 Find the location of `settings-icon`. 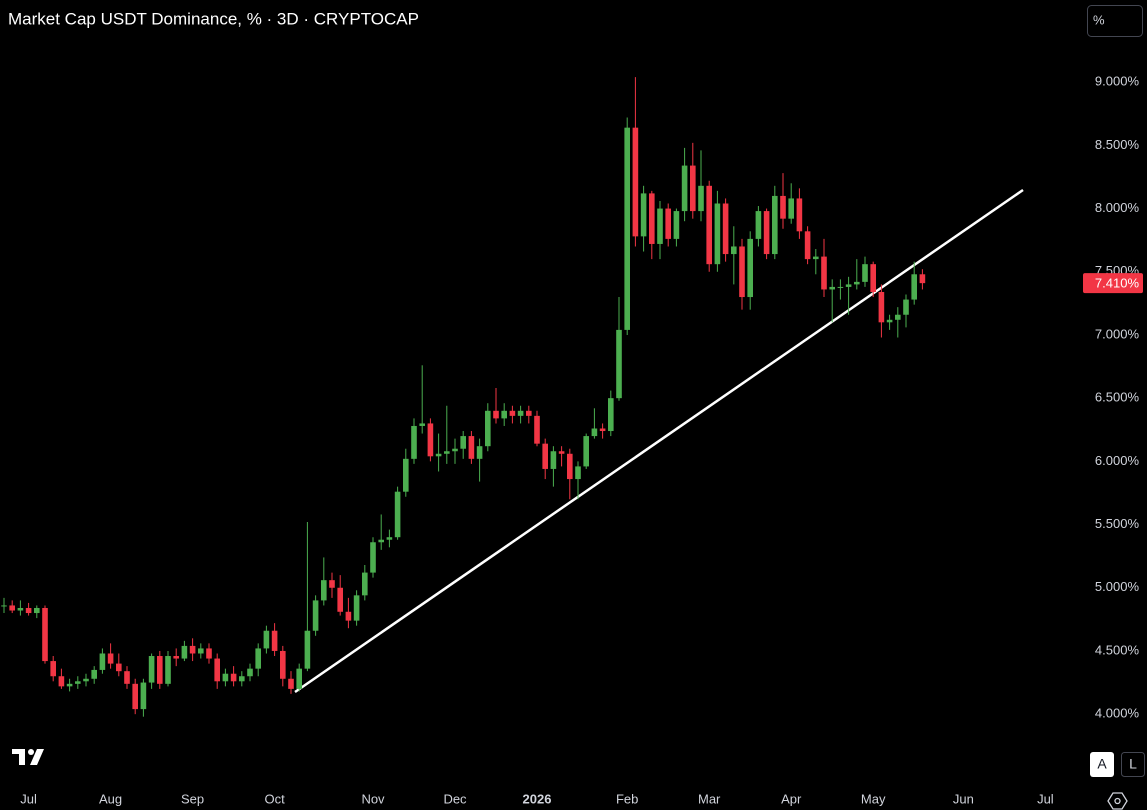

settings-icon is located at coordinates (1117, 801).